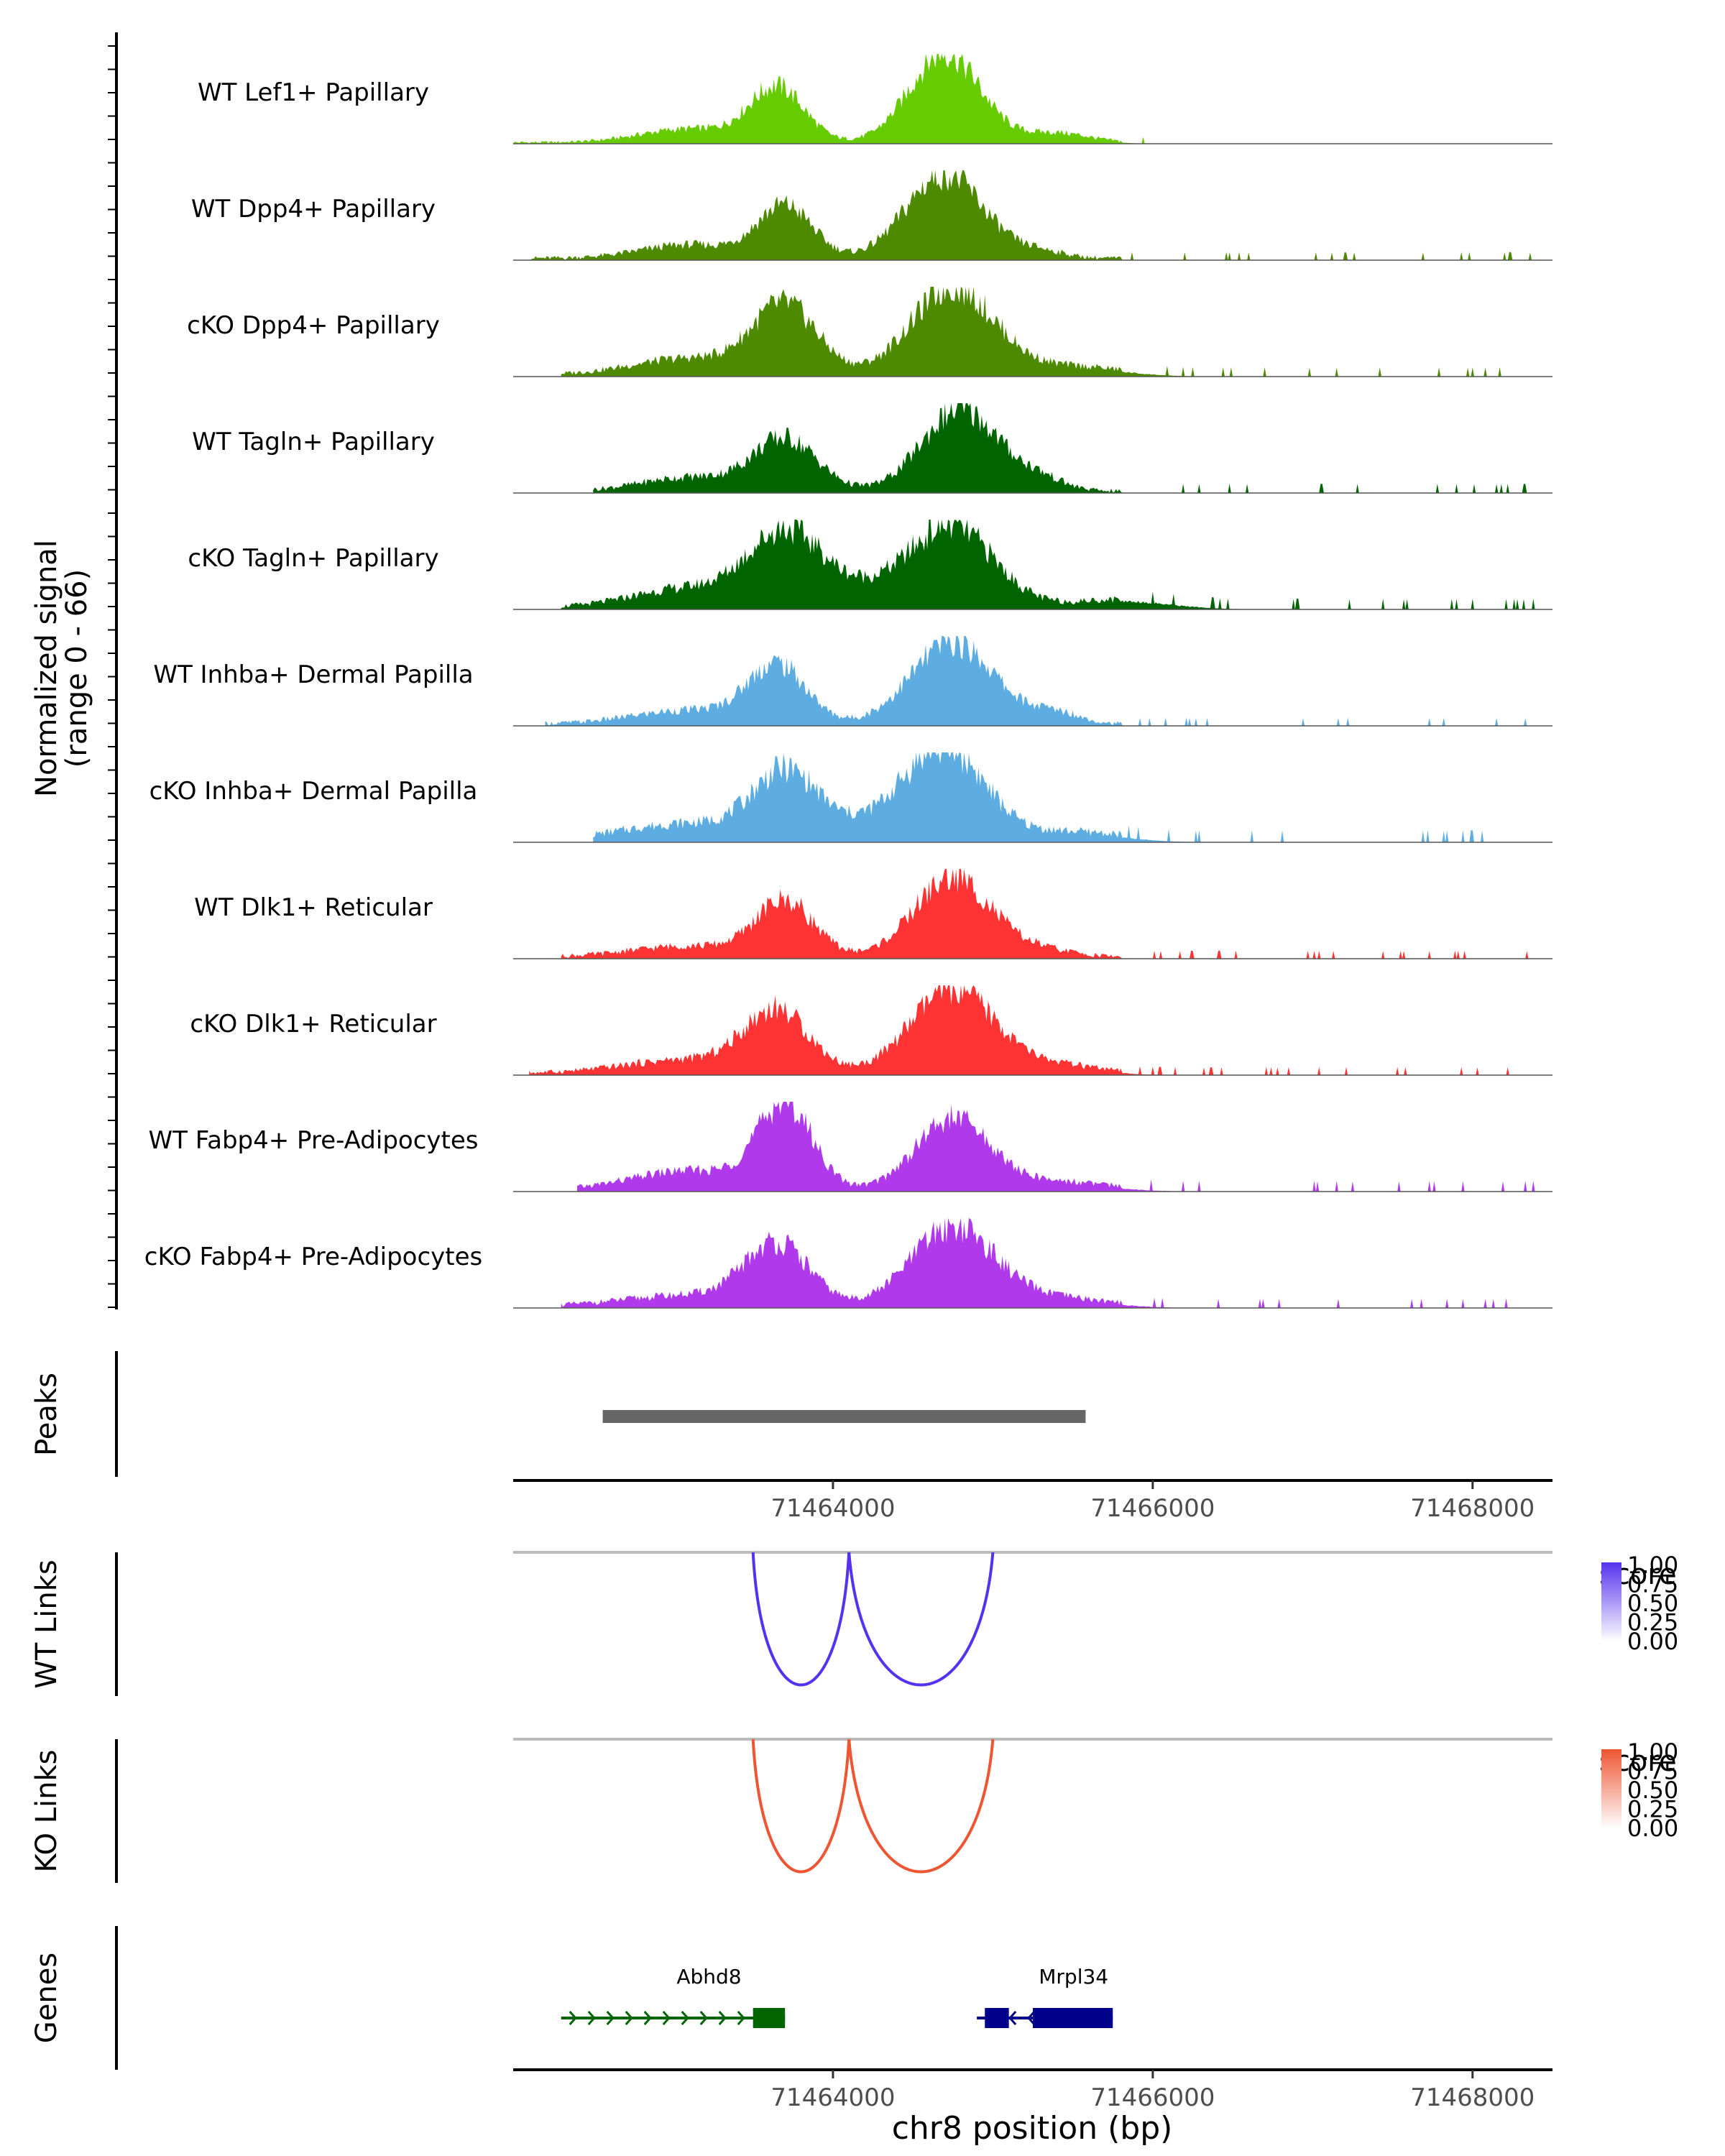  Describe the element at coordinates (313, 442) in the screenshot. I see `track-label: WT Tagln+ Papillary` at that location.